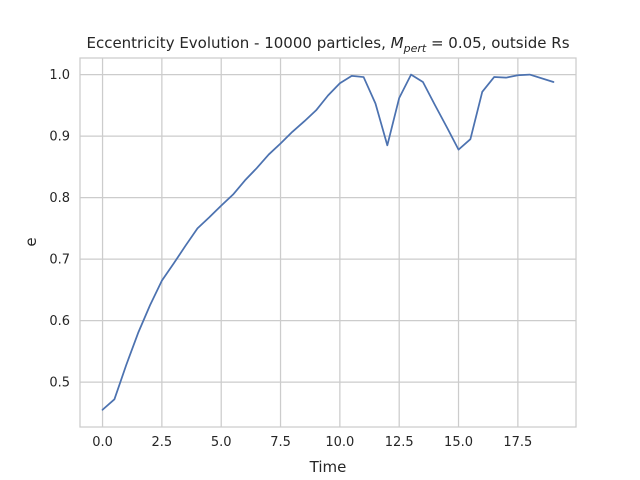 The image size is (640, 480). I want to click on y-tick-labels: 0.5 0.6 0.7 0.8 0.9 1.0, so click(59, 229).